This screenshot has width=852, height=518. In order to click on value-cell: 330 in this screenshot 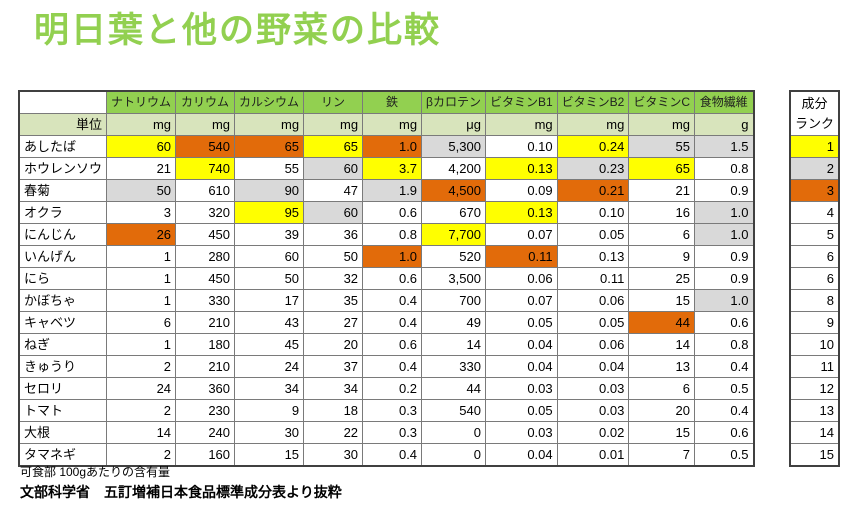, I will do `click(205, 300)`.